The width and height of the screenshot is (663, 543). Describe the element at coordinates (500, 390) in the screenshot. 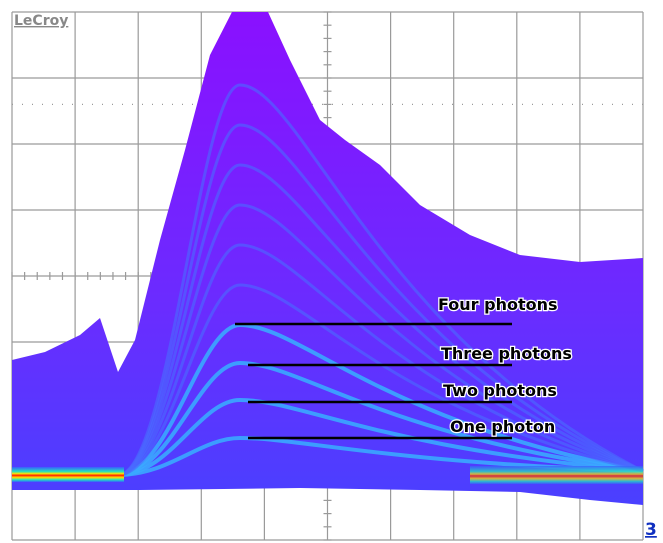

I see `annotation: Two photons` at that location.